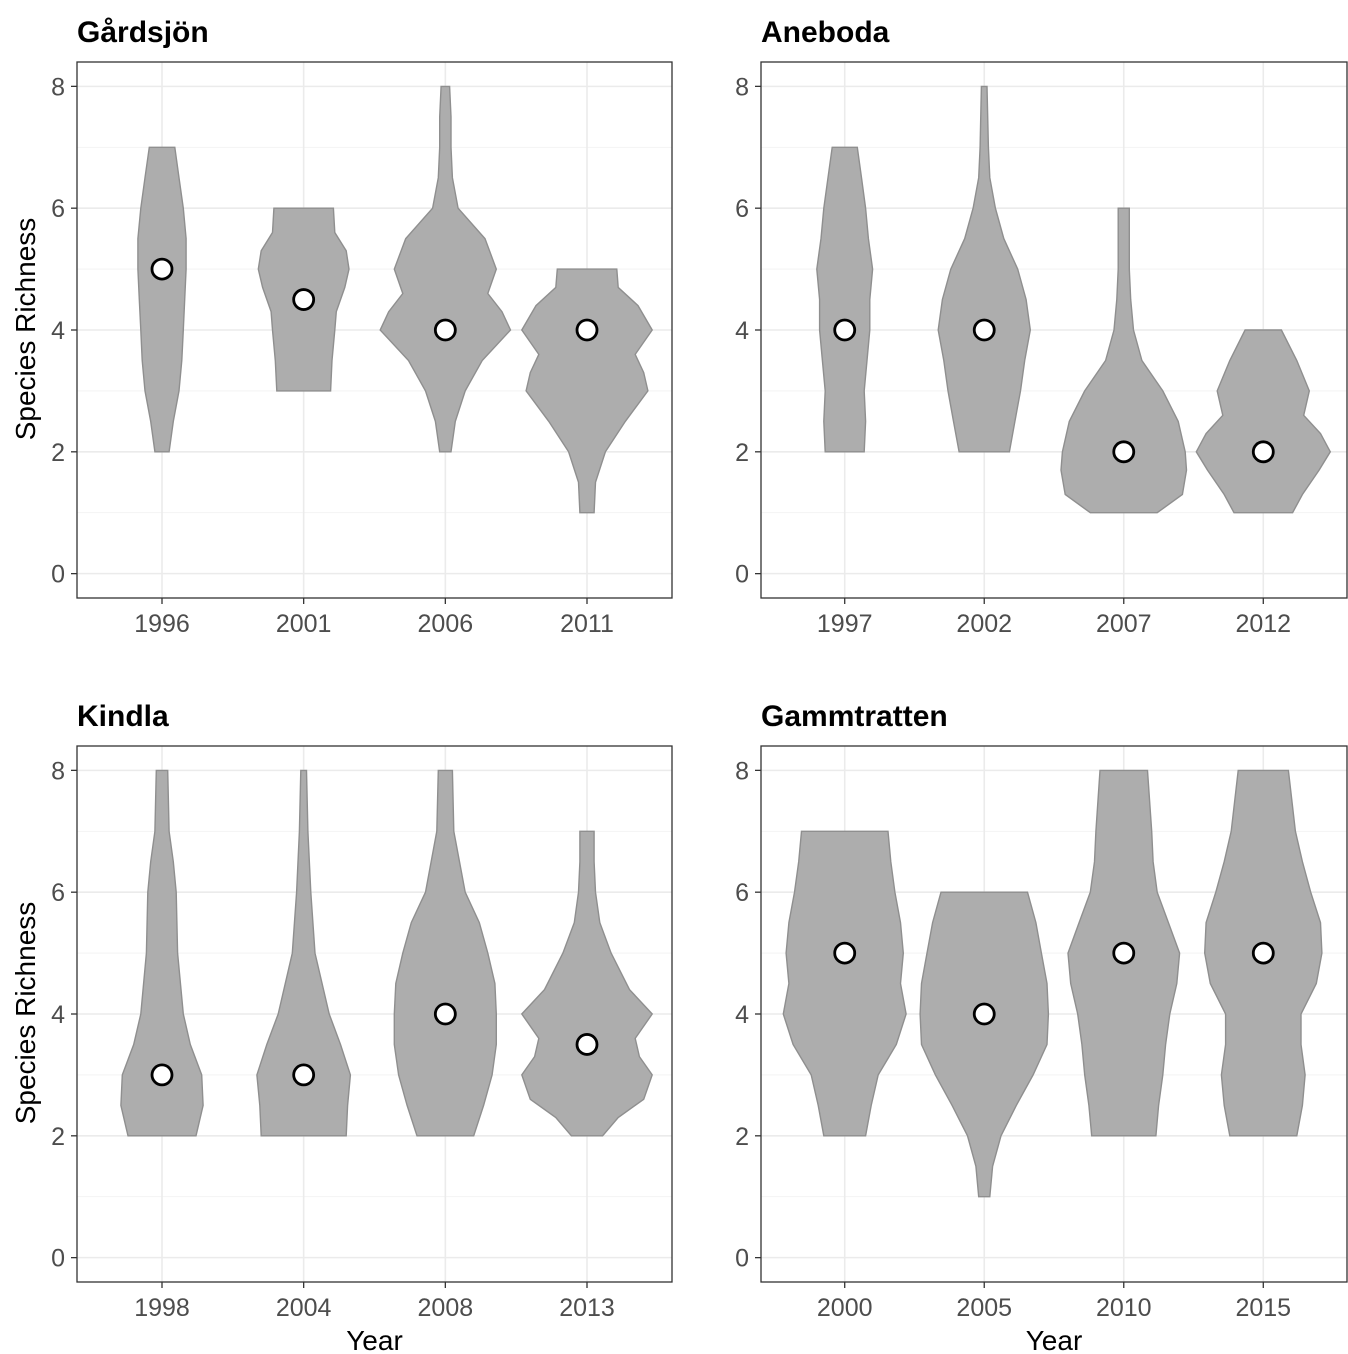 The image size is (1348, 1354). Describe the element at coordinates (984, 330) in the screenshot. I see `median-marker-2002` at that location.